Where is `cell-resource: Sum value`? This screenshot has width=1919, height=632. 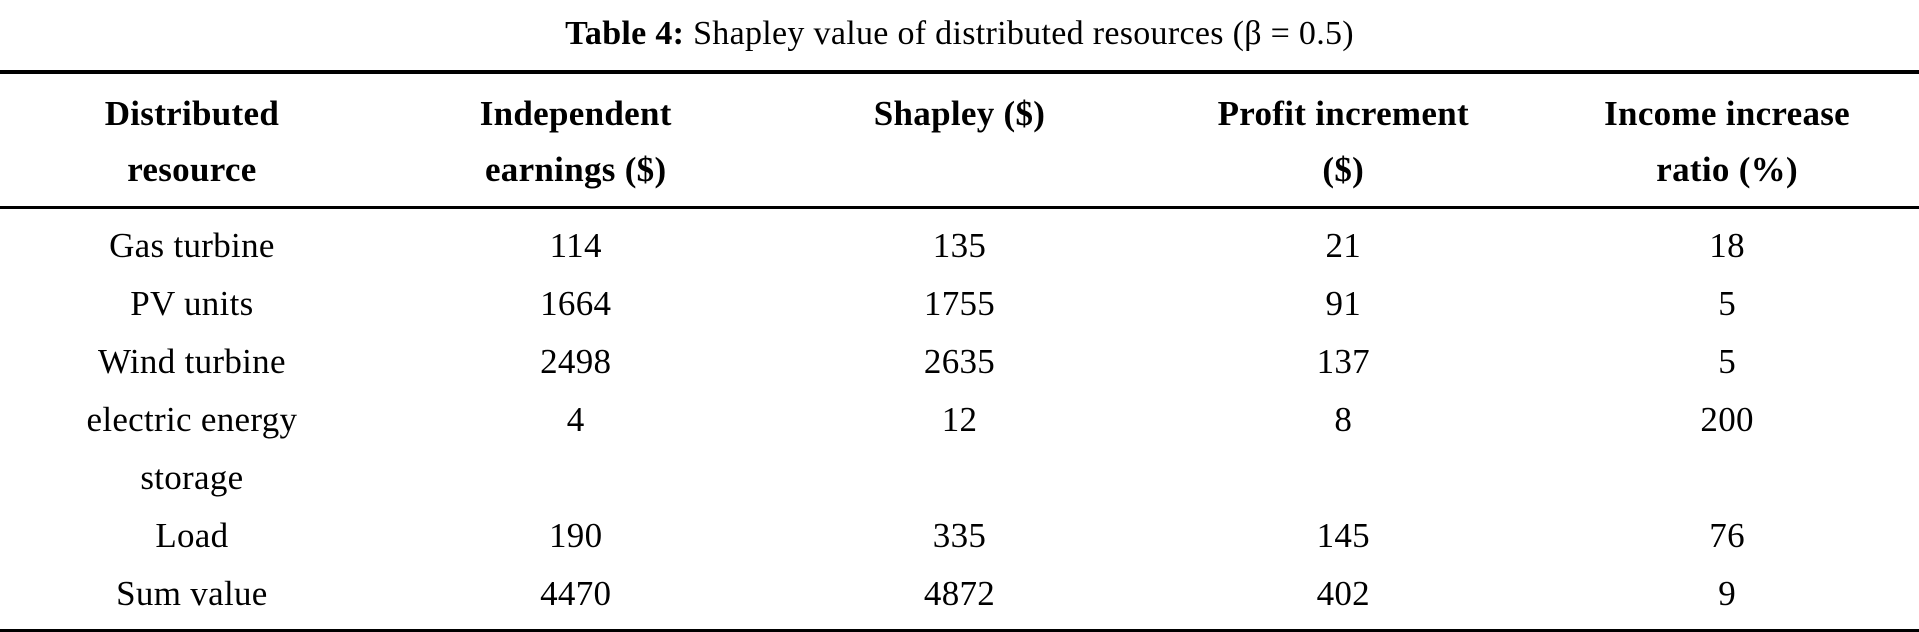 cell-resource: Sum value is located at coordinates (192, 598).